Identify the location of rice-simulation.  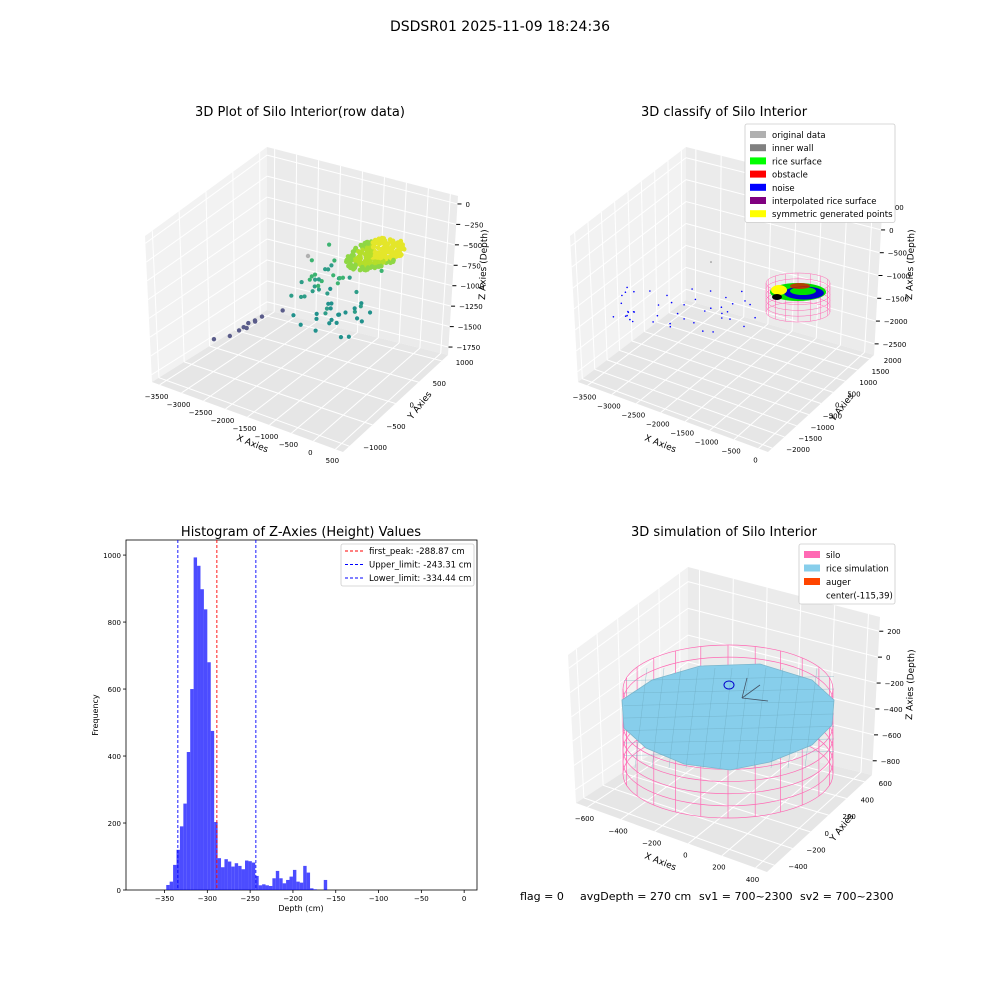
(728, 717).